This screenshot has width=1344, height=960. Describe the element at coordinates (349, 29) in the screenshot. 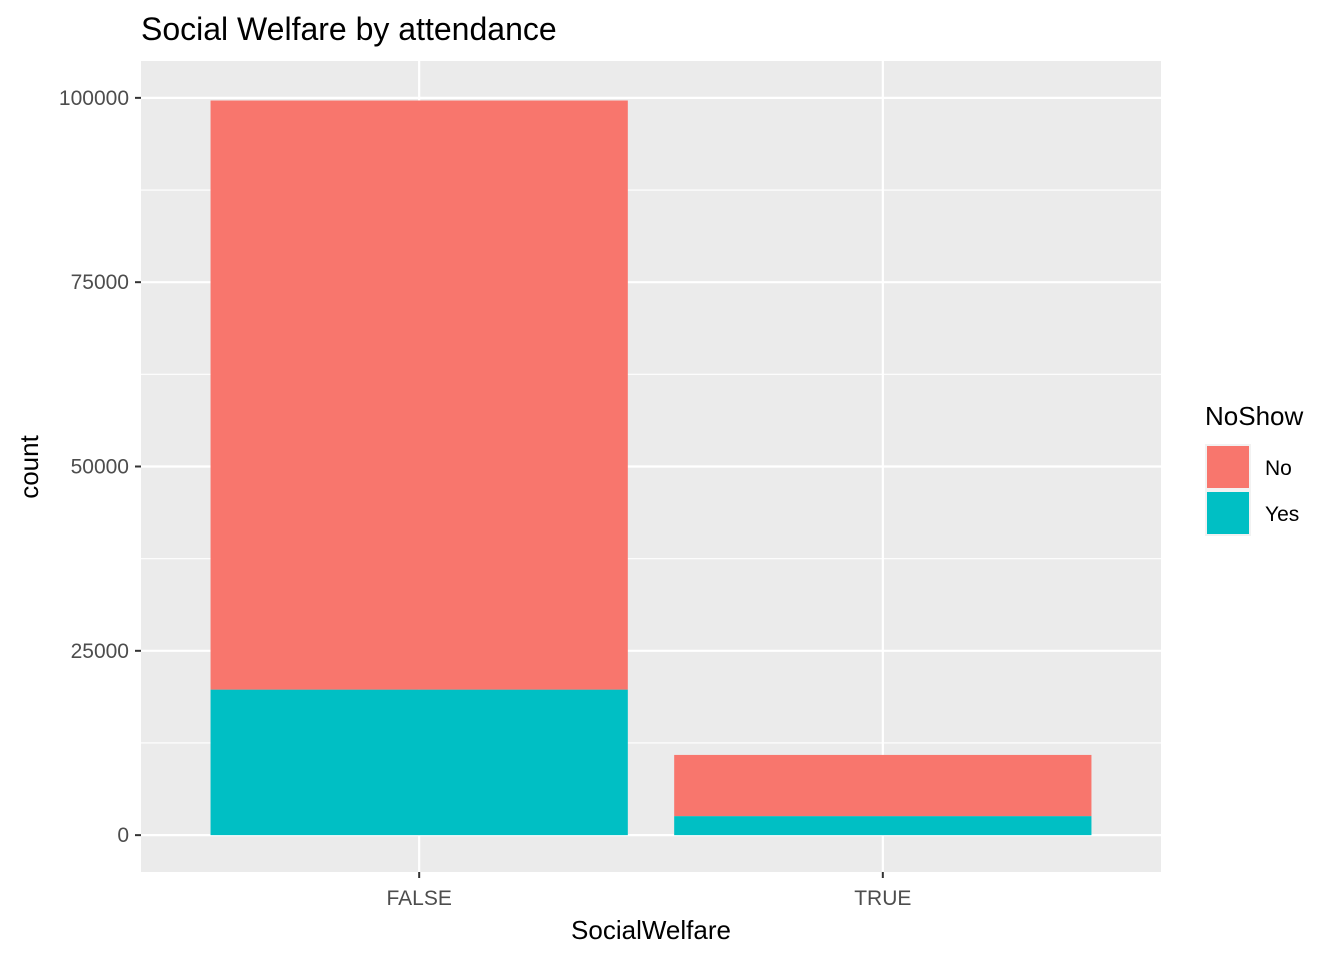

I see `chart-title: Social Welfare by attendance` at that location.